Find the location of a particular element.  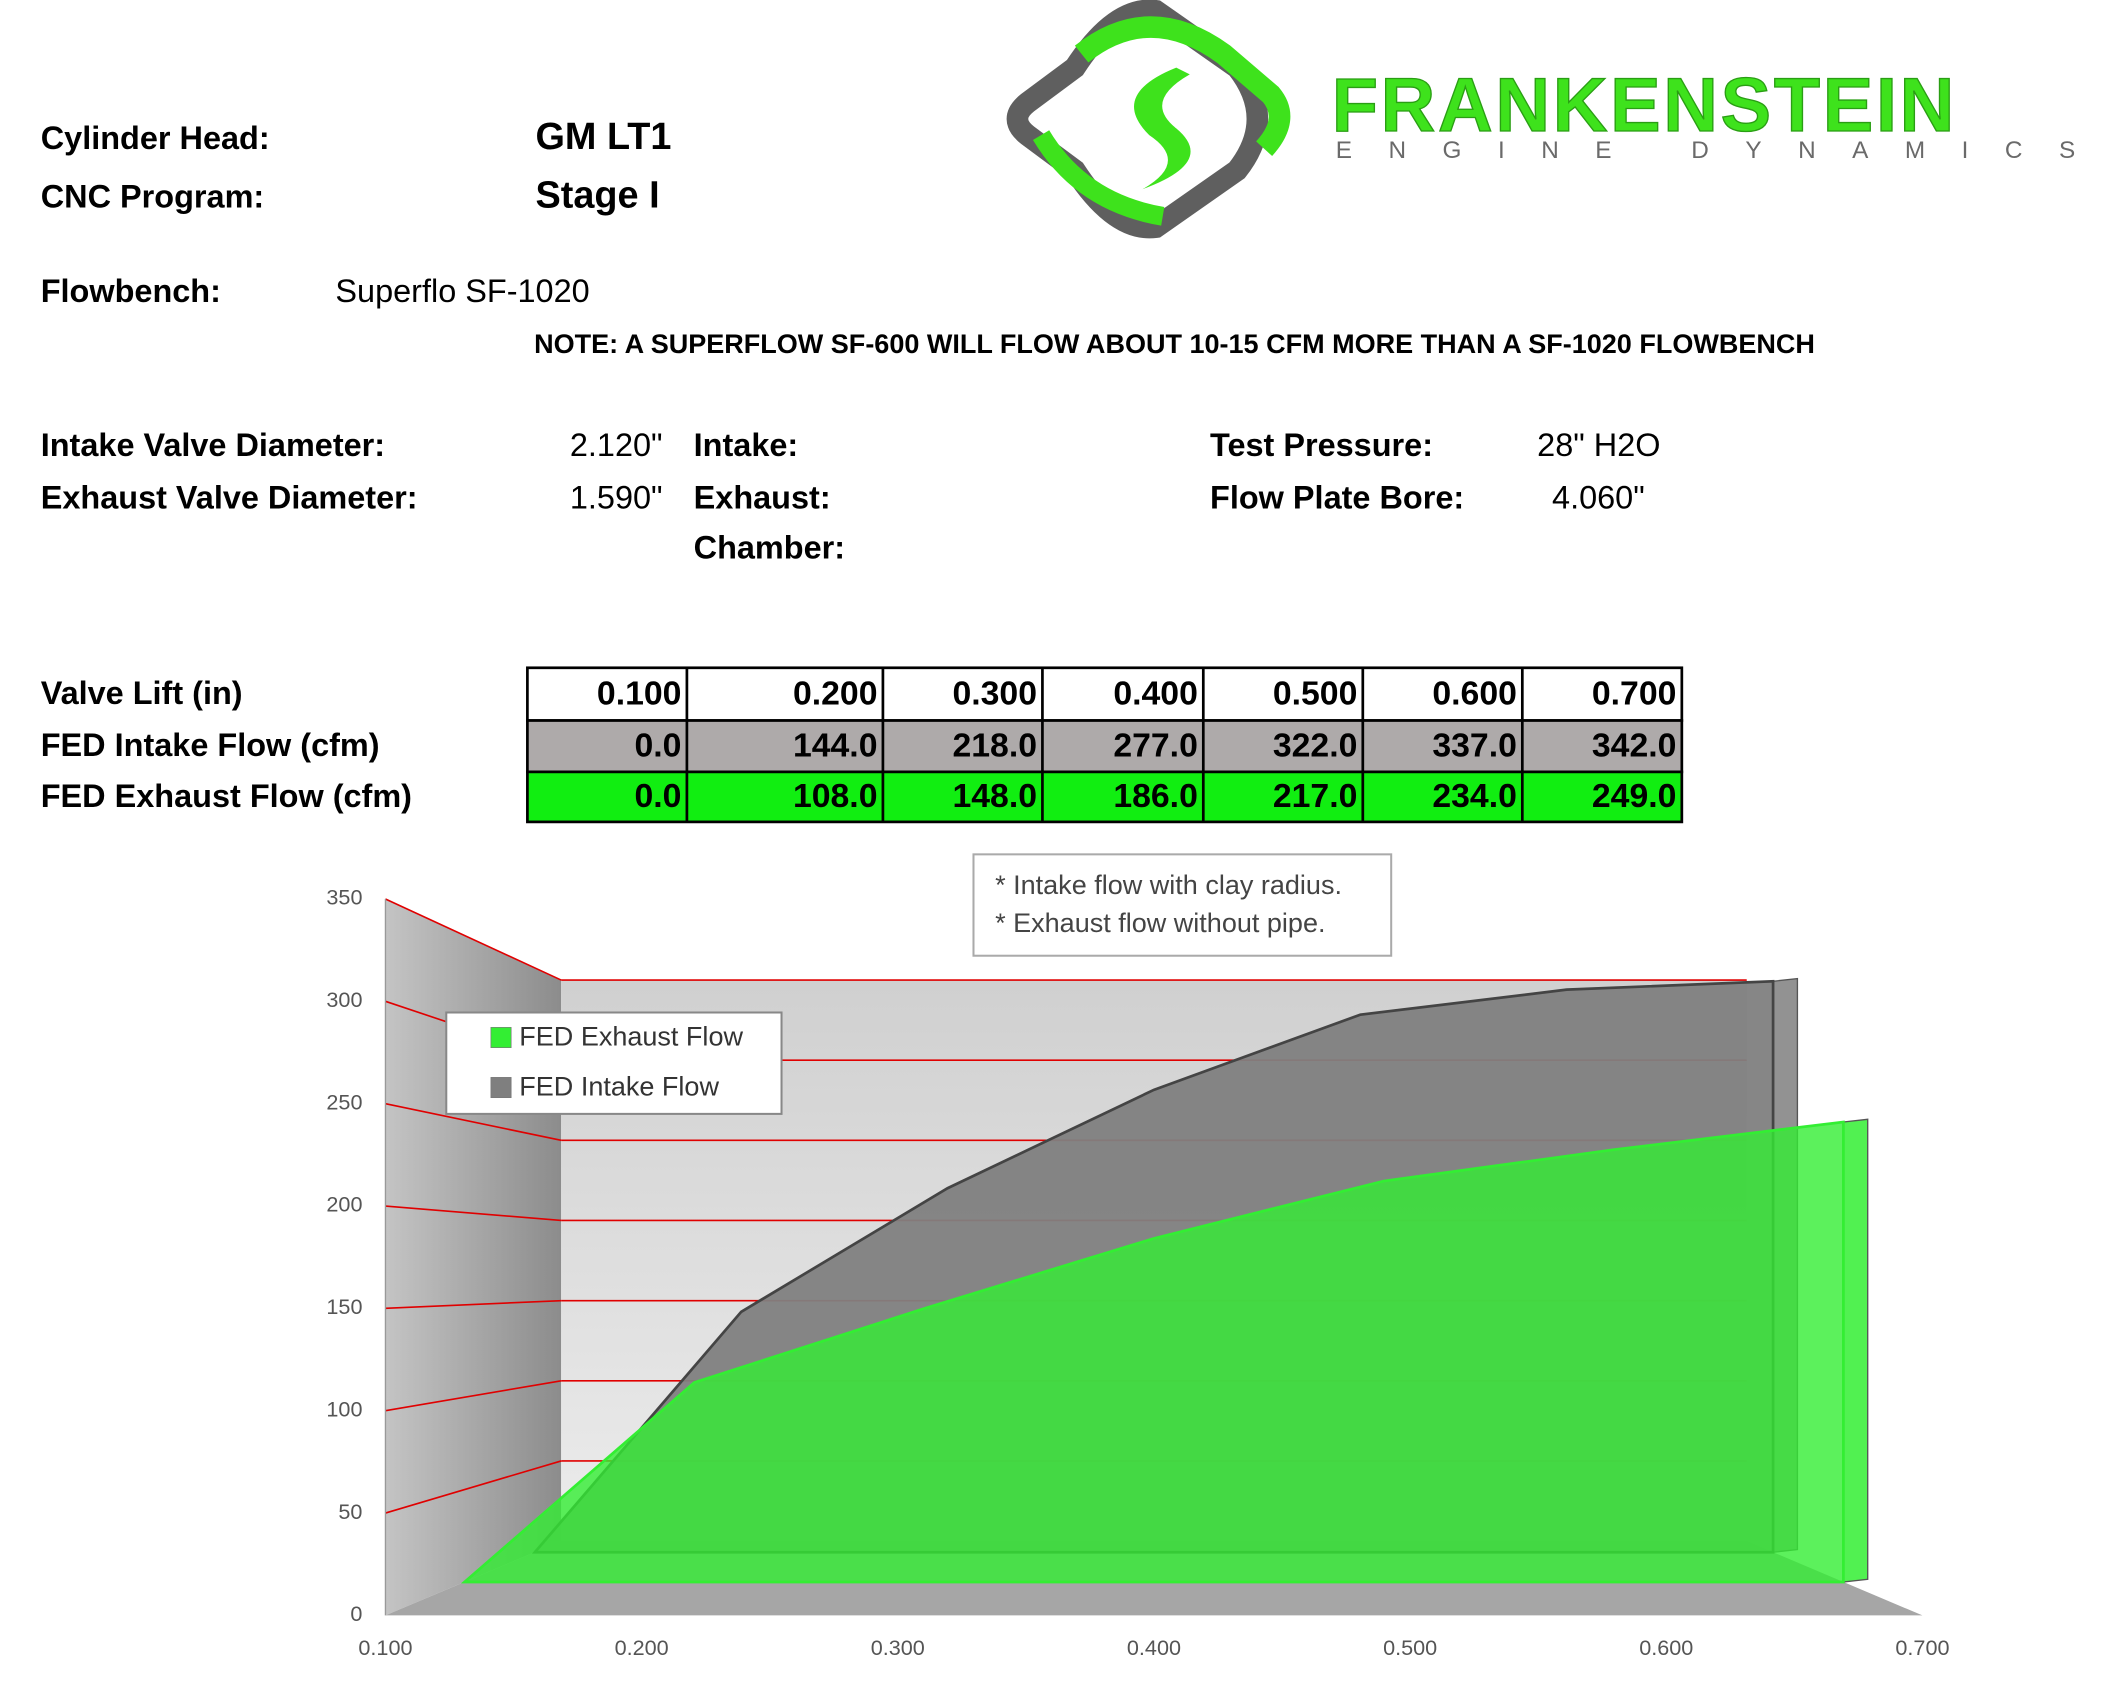

x-tick-label: 0.200 is located at coordinates (642, 1647).